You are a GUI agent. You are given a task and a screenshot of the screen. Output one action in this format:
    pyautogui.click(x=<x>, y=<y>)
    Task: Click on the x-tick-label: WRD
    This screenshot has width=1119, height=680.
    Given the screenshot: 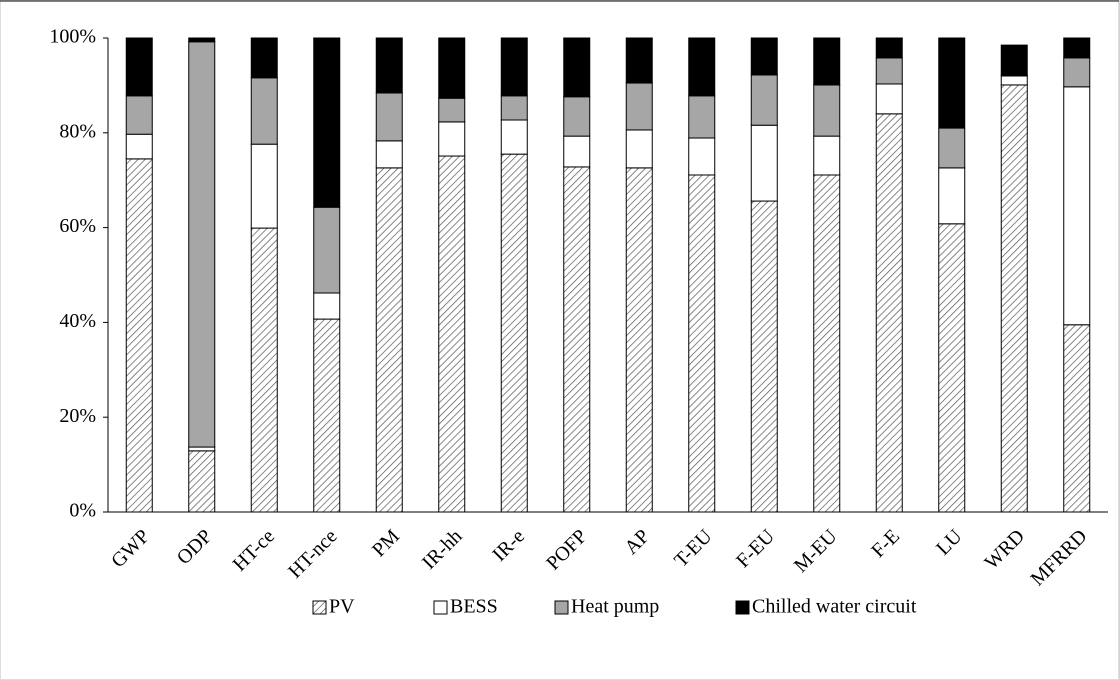 What is the action you would take?
    pyautogui.click(x=1004, y=549)
    